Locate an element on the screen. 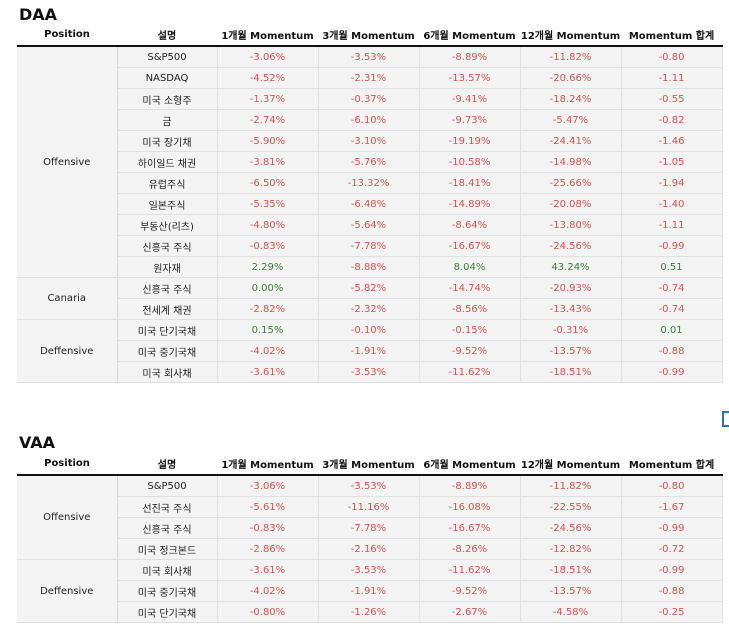 The width and height of the screenshot is (729, 630). momentum-cell: 0.01 is located at coordinates (672, 330).